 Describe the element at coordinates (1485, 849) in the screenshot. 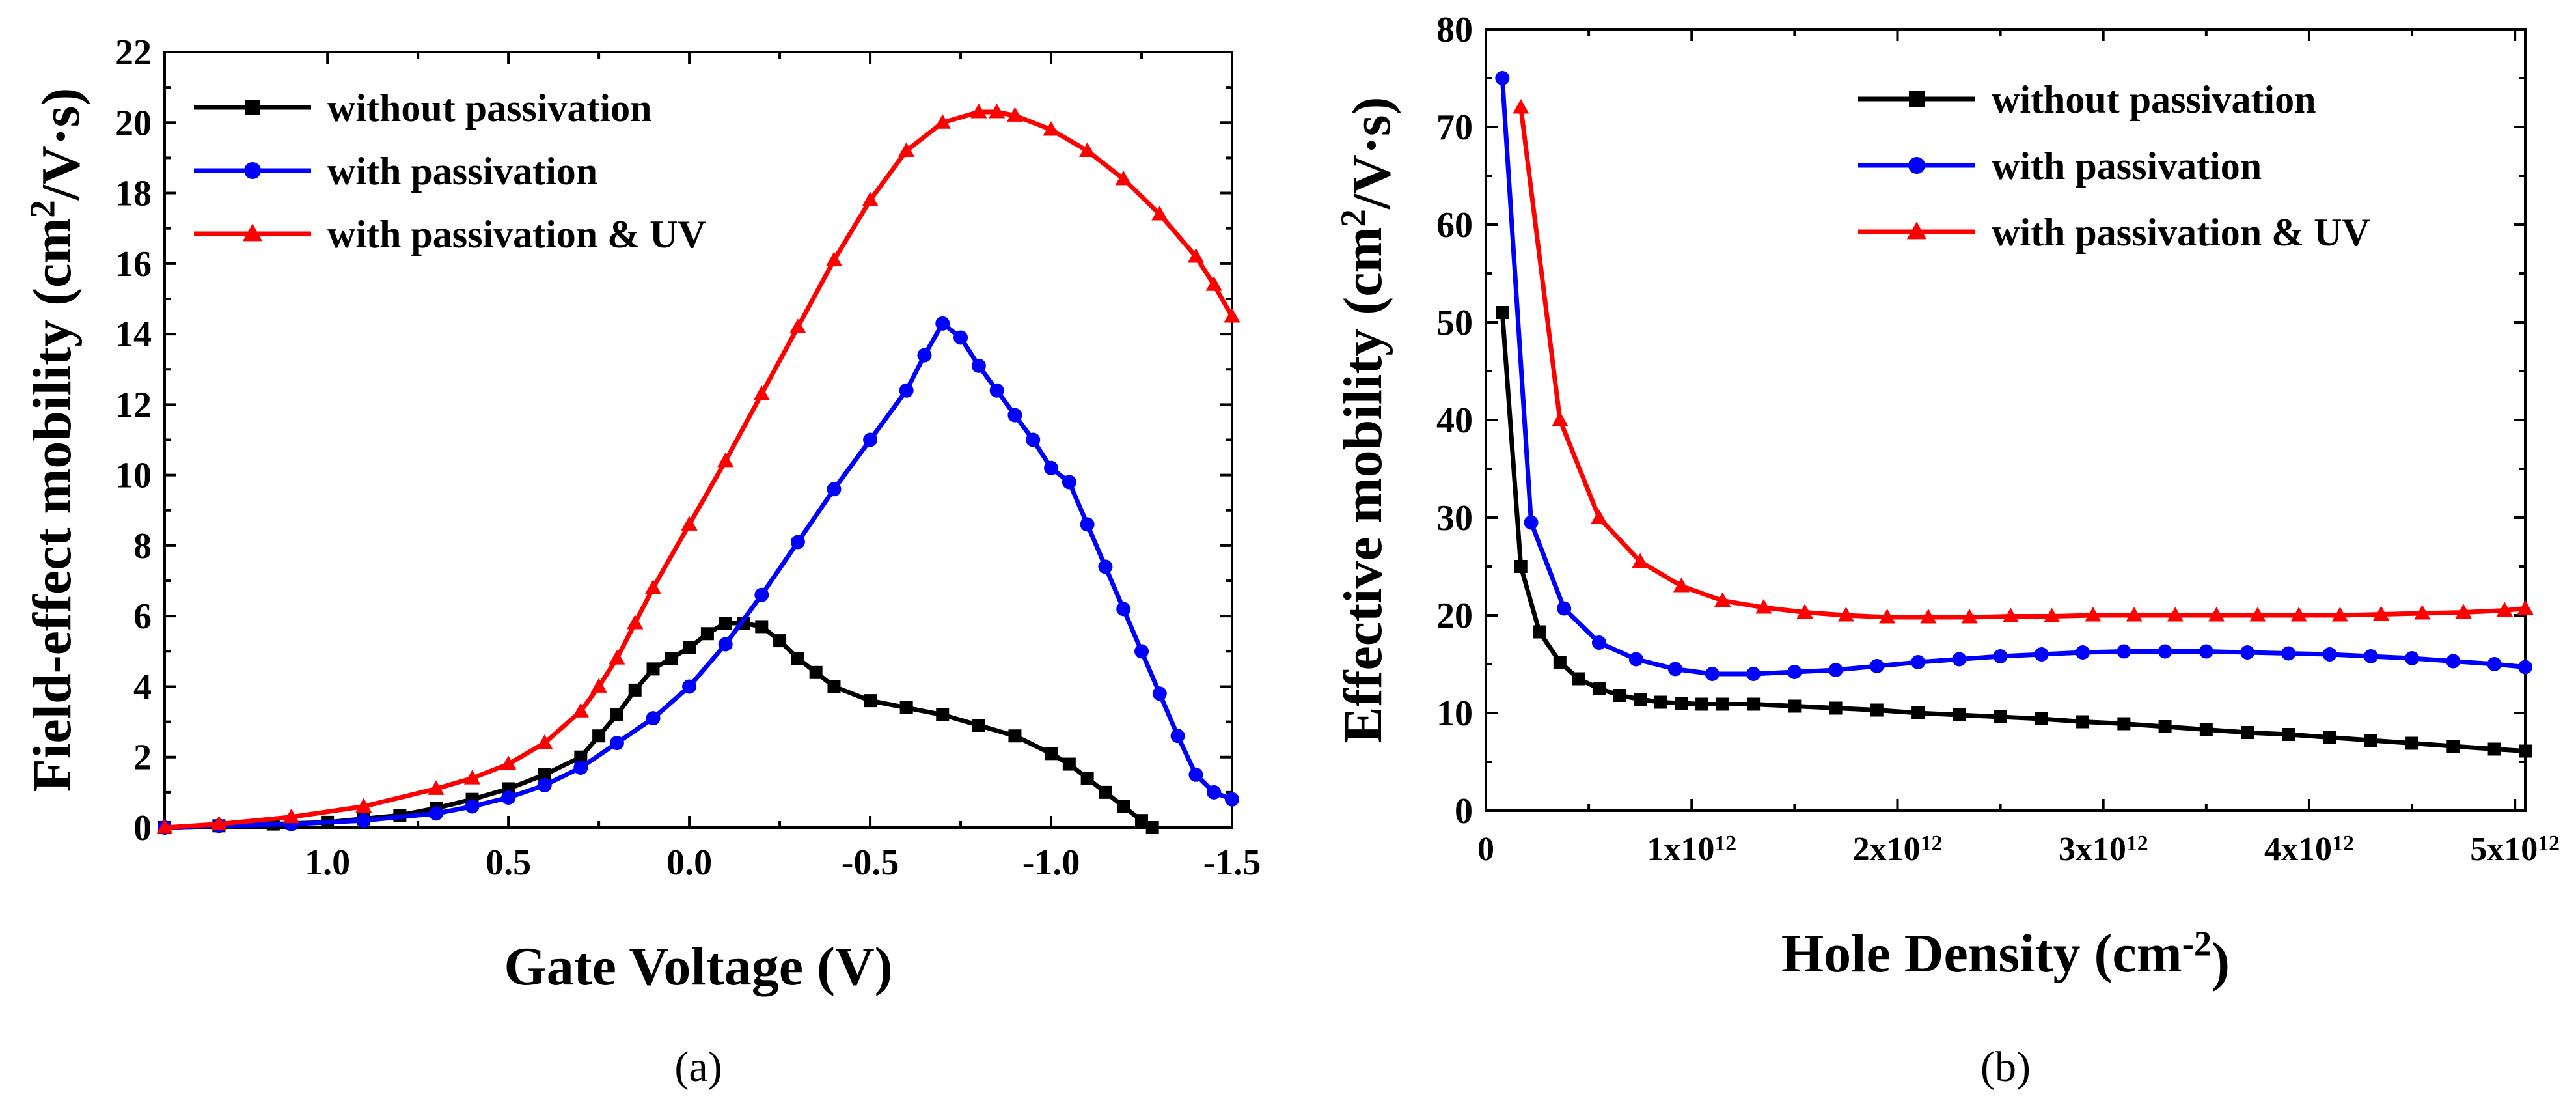

I see `x-tick-label: 0` at that location.